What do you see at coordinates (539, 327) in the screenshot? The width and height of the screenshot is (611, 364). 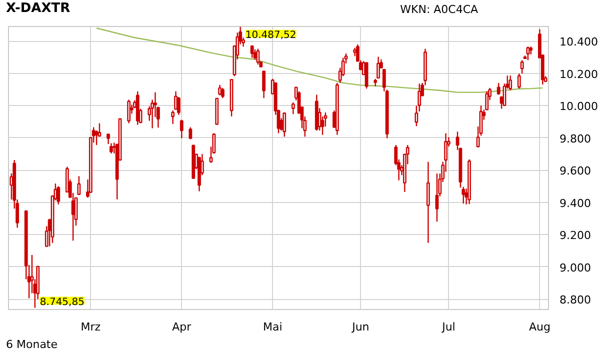 I see `x-tick-label: Aug` at bounding box center [539, 327].